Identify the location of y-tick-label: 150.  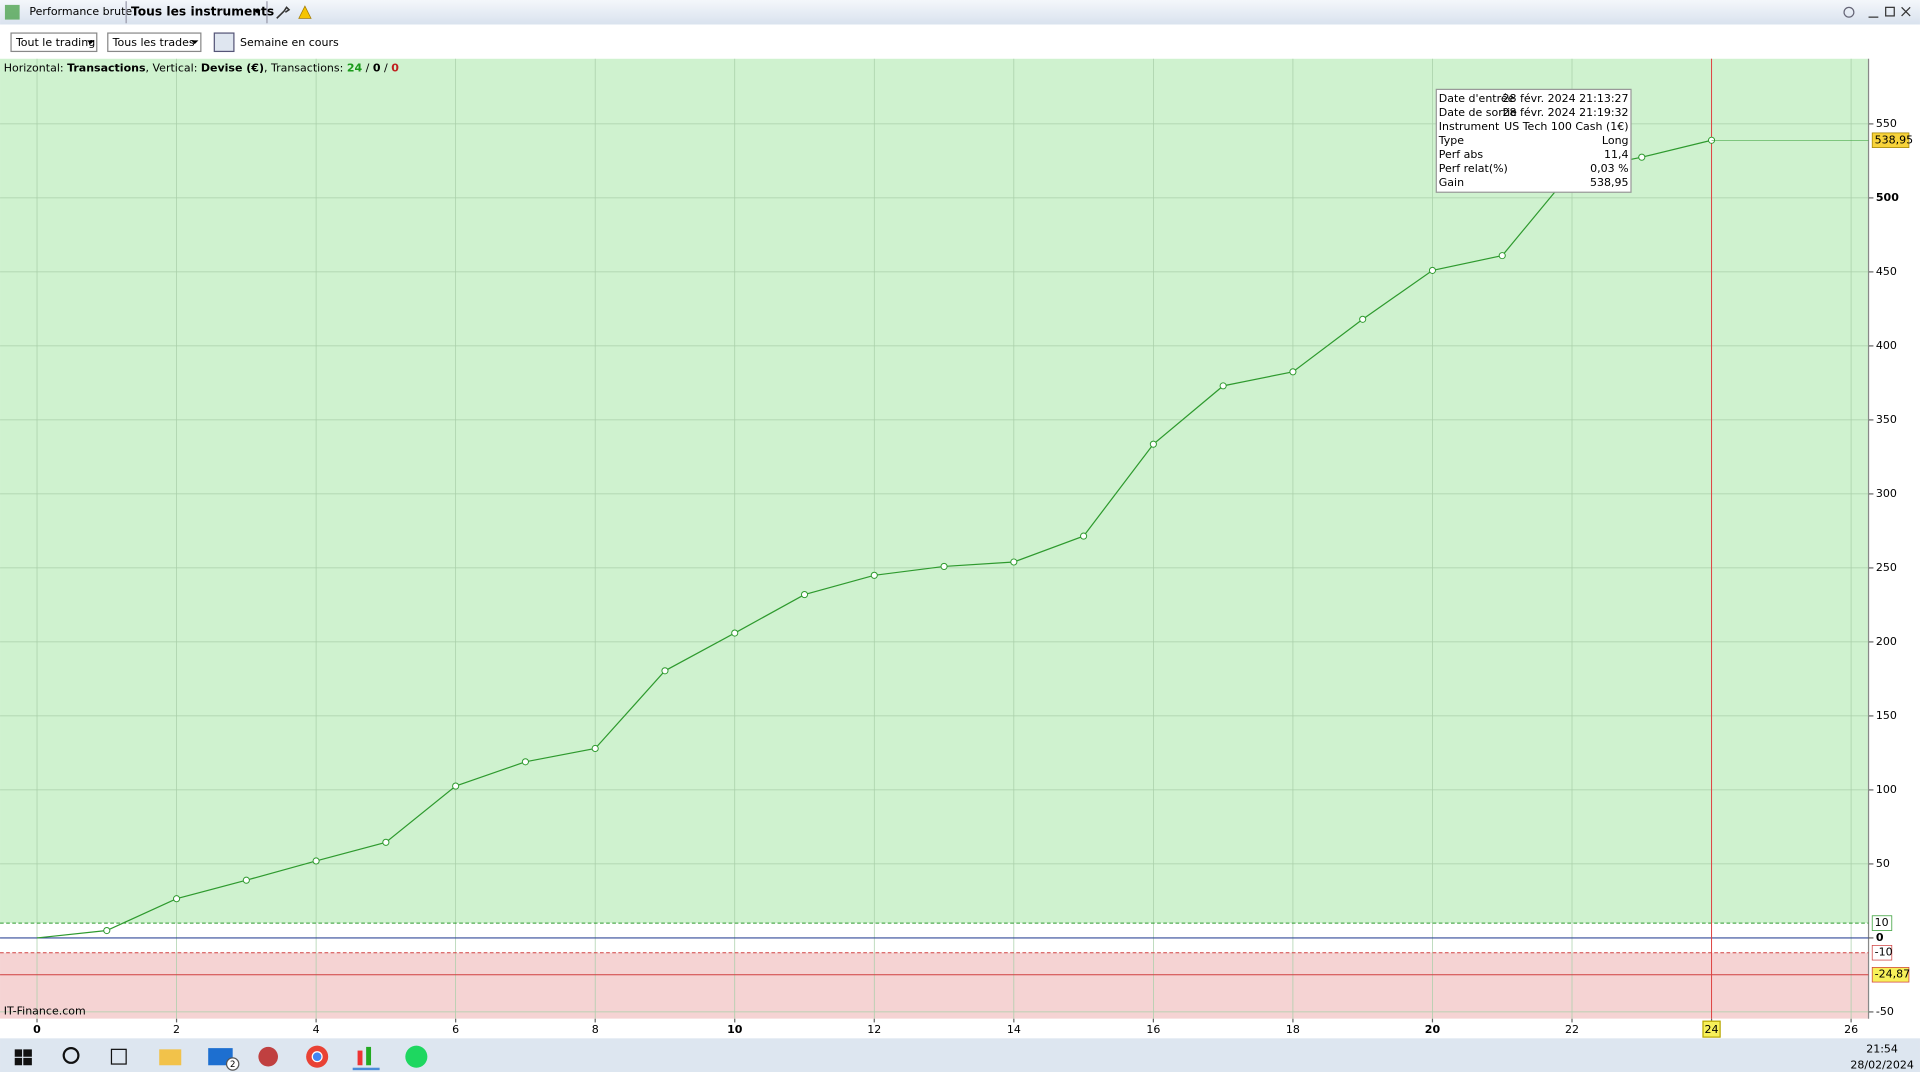
(1886, 715).